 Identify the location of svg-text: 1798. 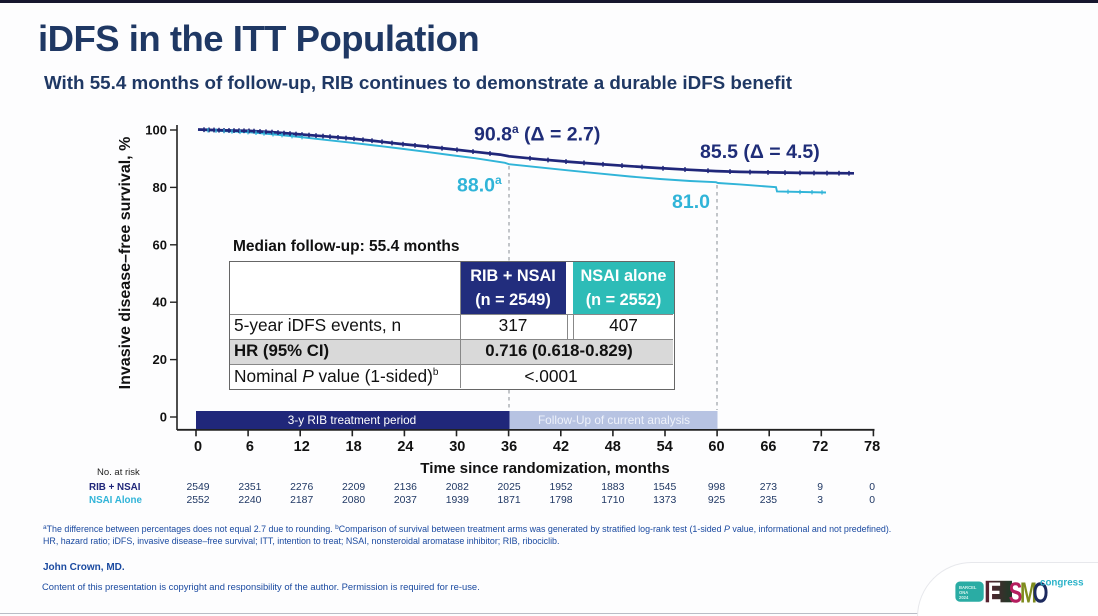
(560, 500).